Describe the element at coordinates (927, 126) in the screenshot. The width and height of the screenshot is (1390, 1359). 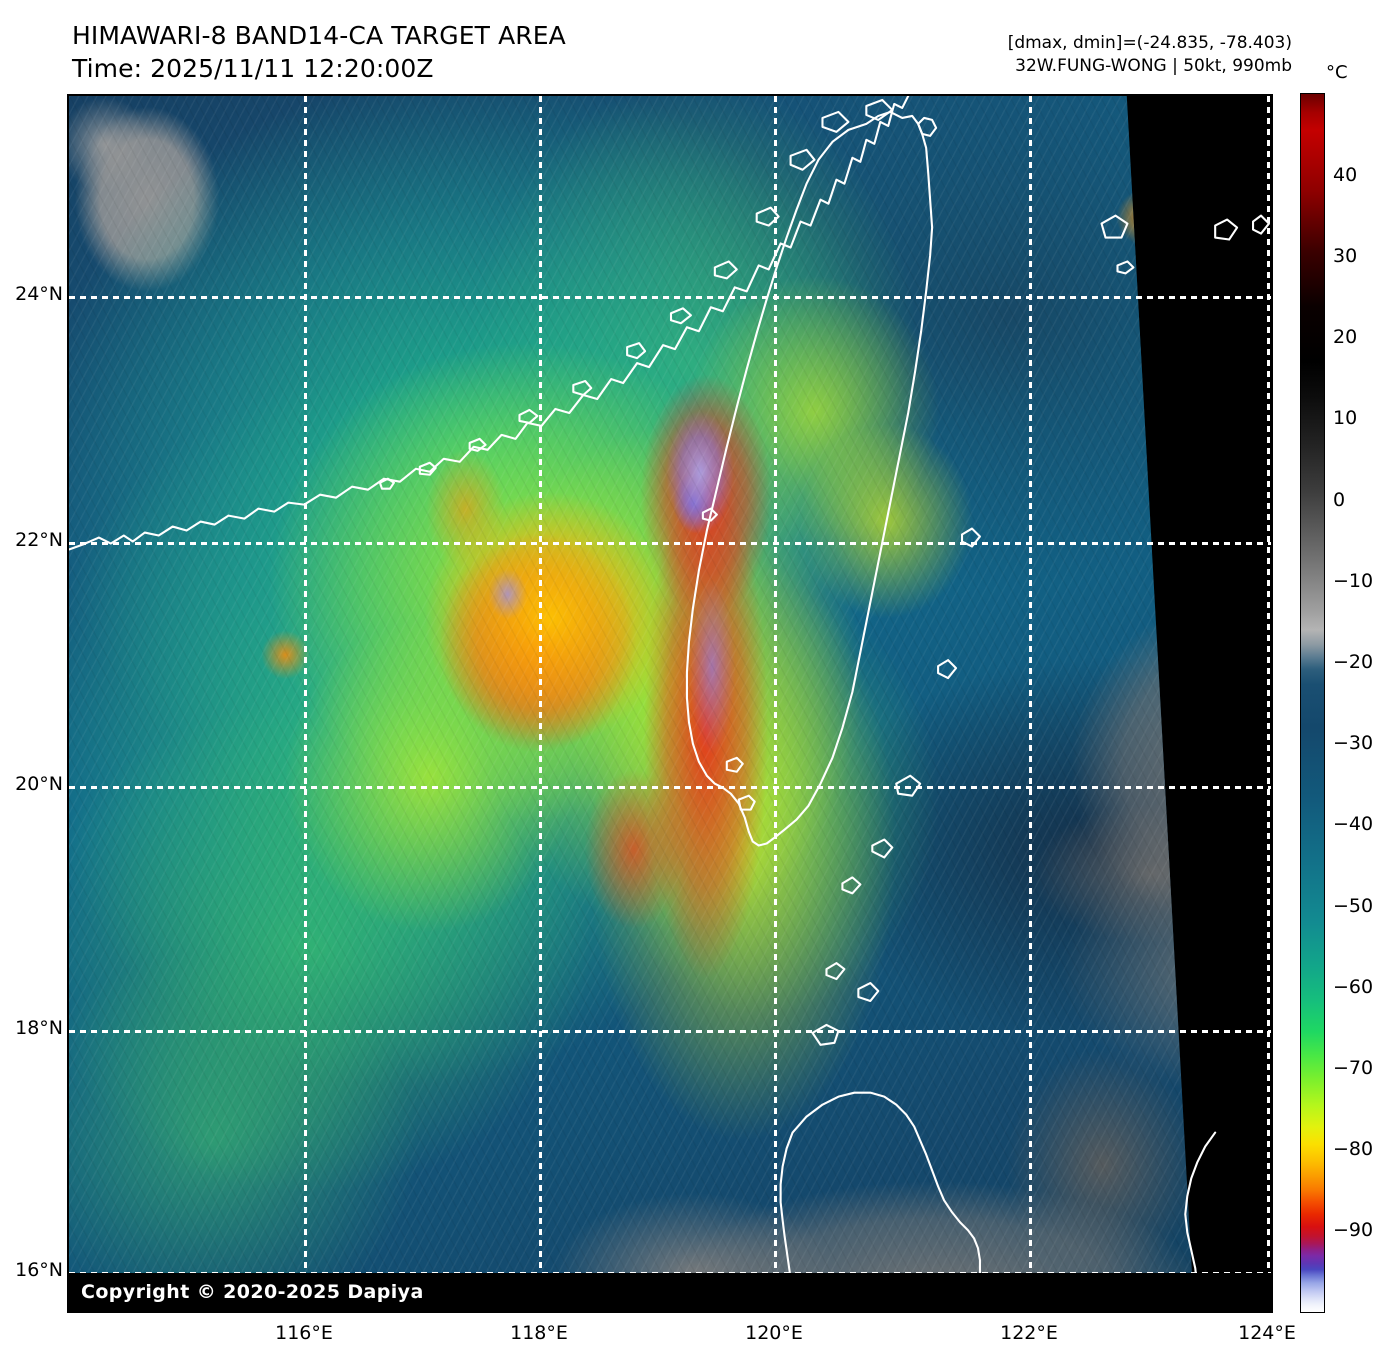
I see `taiwan-ne-cape` at that location.